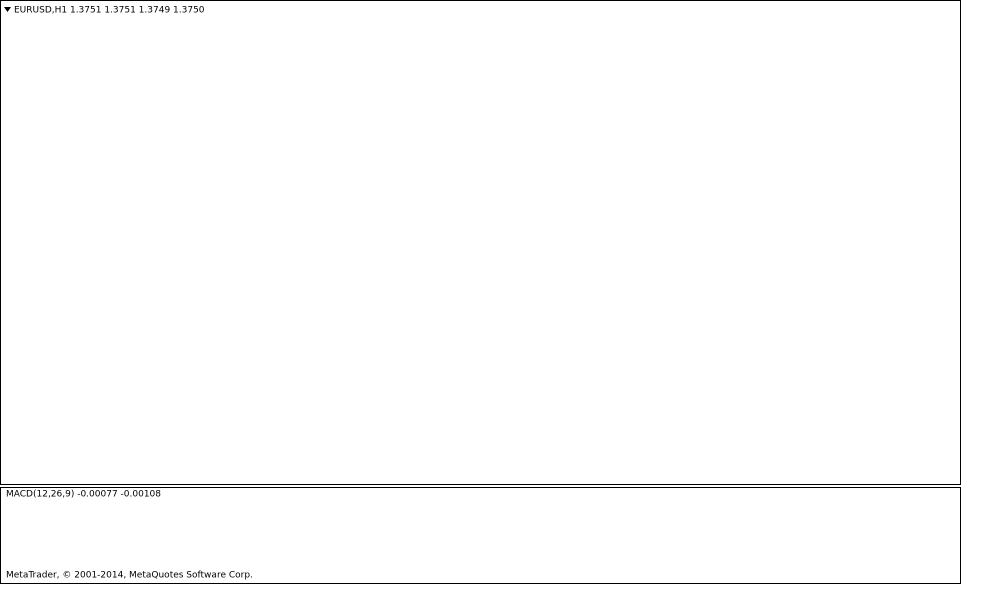 This screenshot has height=598, width=1000. What do you see at coordinates (83, 495) in the screenshot?
I see `macd-title: MACD(12,26,9) -0.00077 -0.00108` at bounding box center [83, 495].